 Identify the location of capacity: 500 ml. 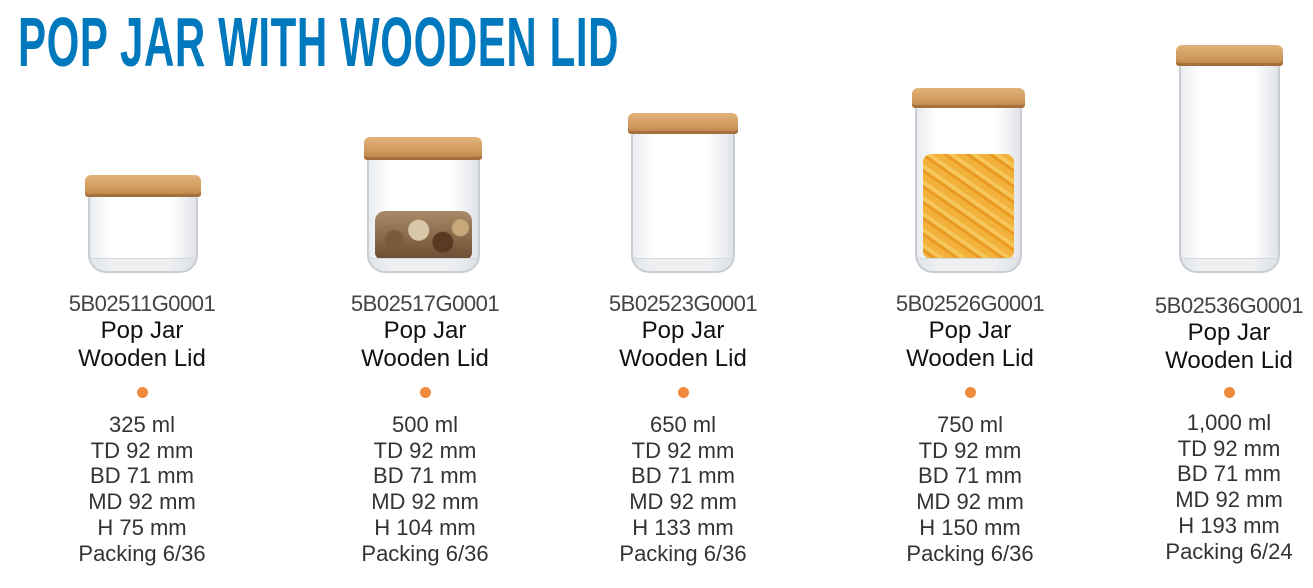
(425, 424).